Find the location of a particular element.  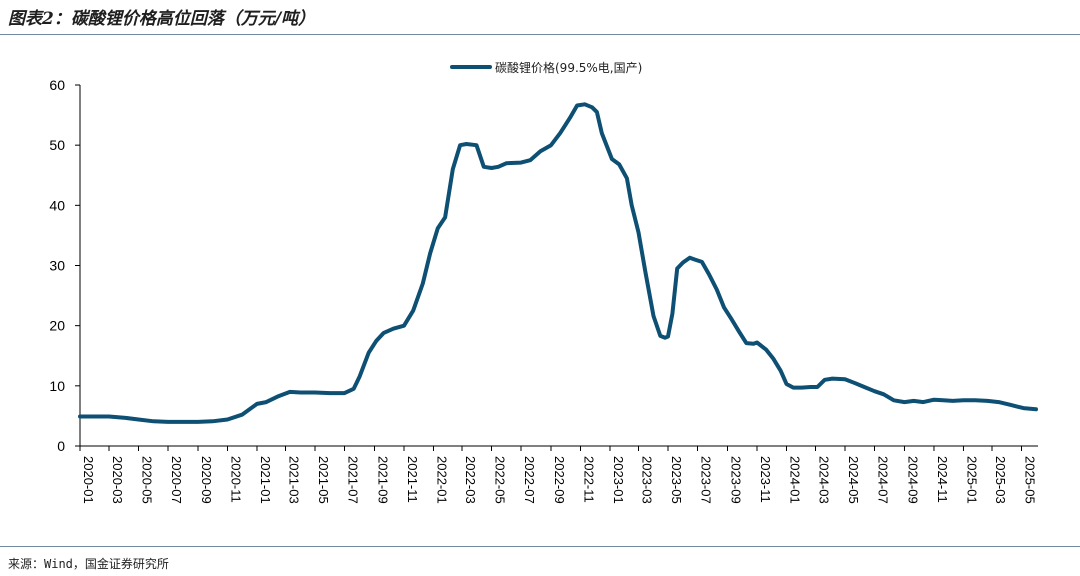

x-tick-label: 2021-01 is located at coordinates (265, 480).